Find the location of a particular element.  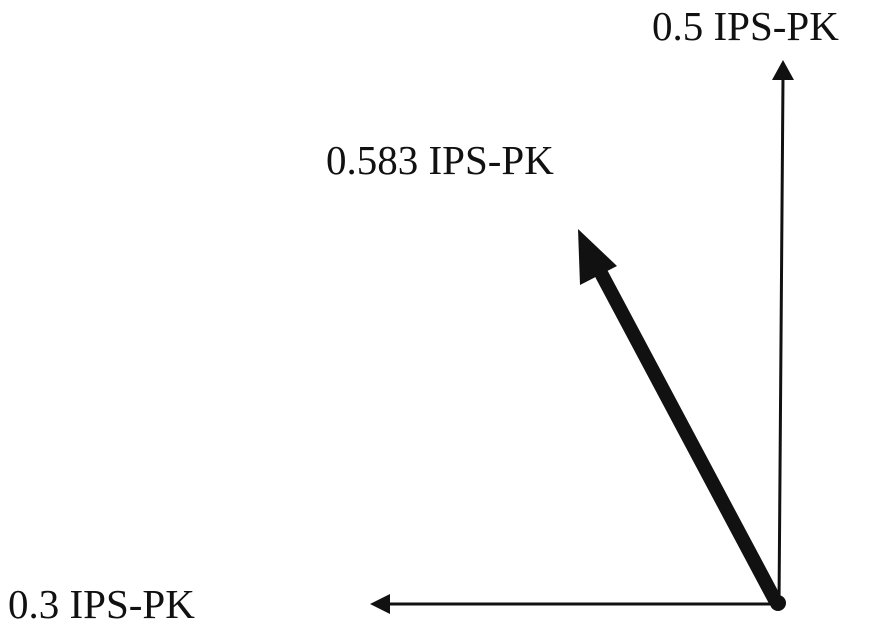

resultant-vector-shaft is located at coordinates (688, 437).